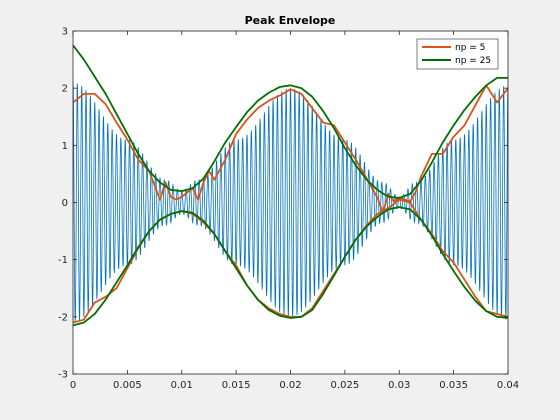  Describe the element at coordinates (399, 385) in the screenshot. I see `x-tick-label: 0.03` at that location.